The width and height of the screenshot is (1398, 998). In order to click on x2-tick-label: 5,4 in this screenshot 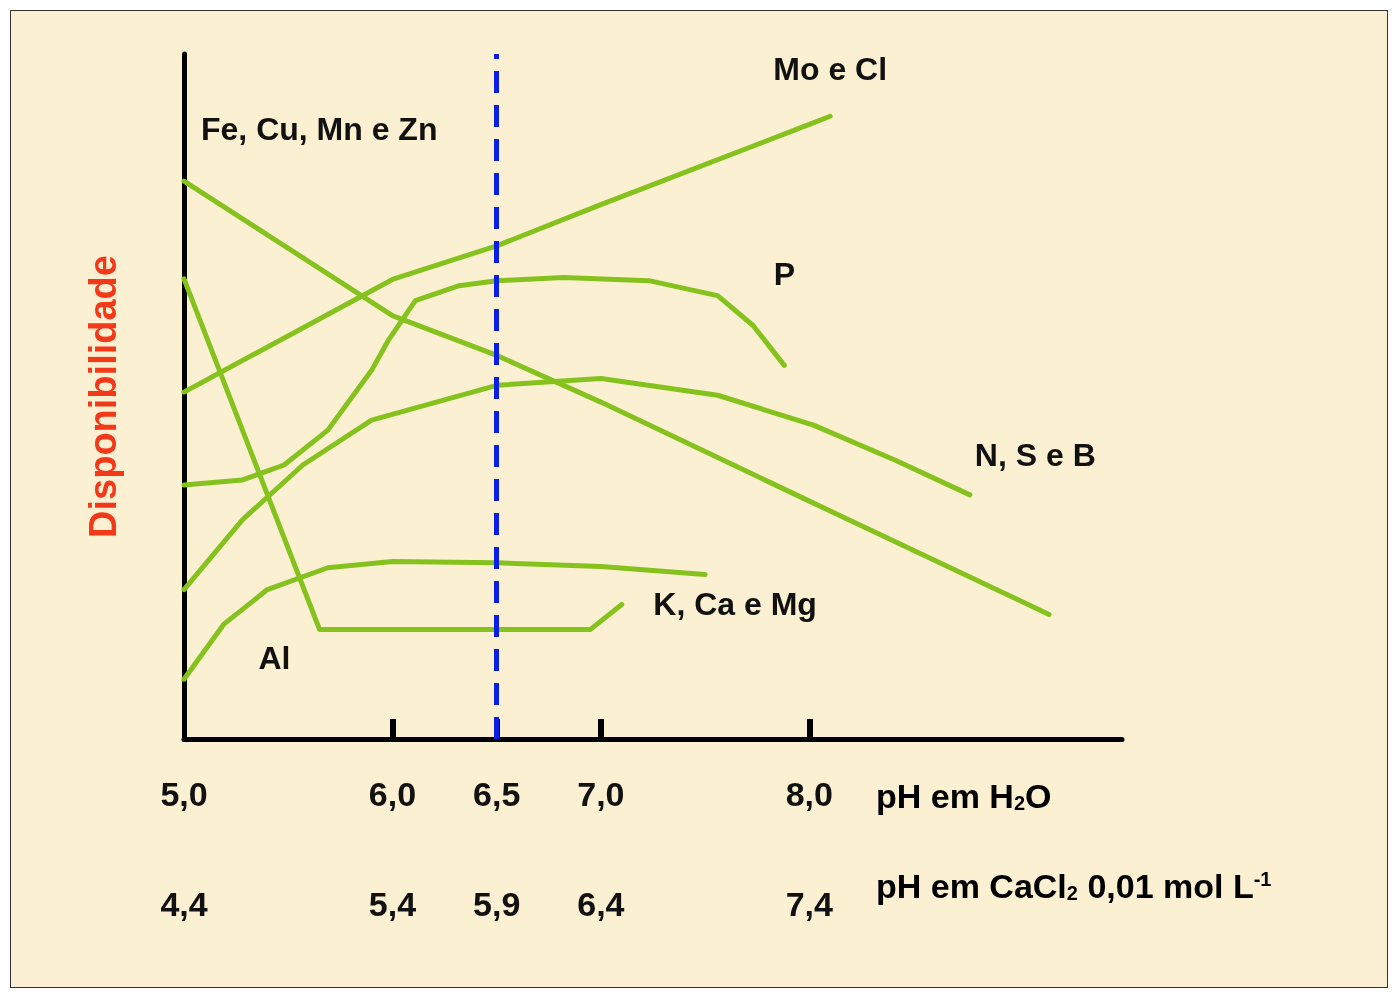, I will do `click(392, 904)`.